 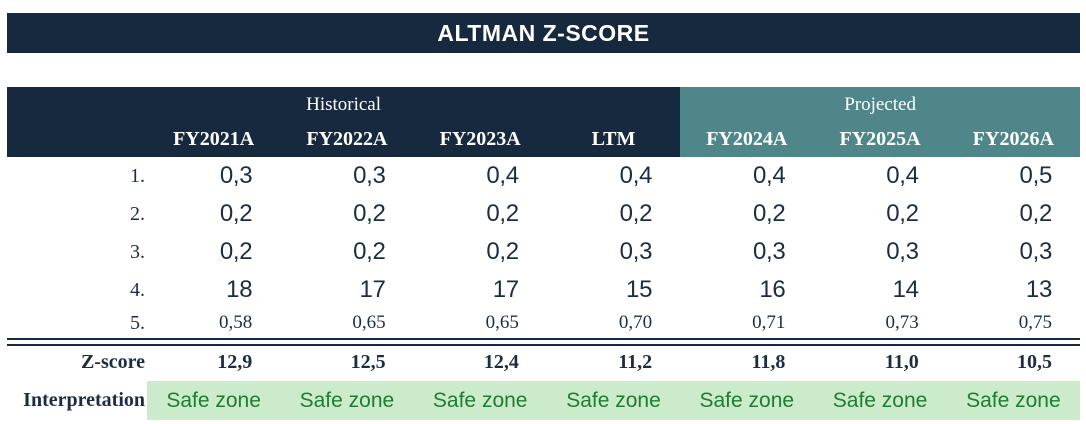 I want to click on zscore-cell: 11,2, so click(x=635, y=362).